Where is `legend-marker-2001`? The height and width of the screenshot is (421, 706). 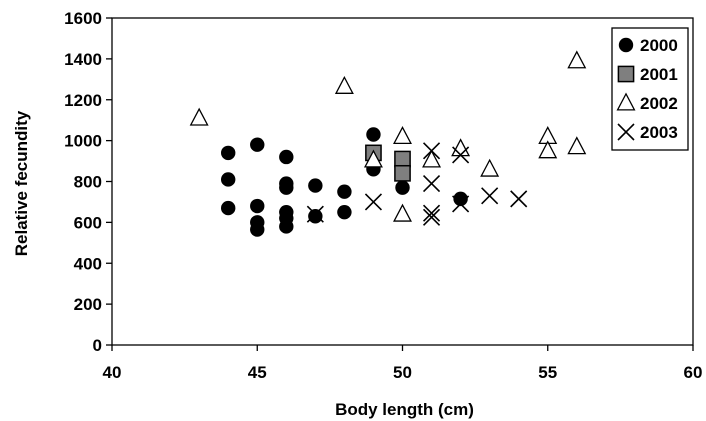
legend-marker-2001 is located at coordinates (626, 74).